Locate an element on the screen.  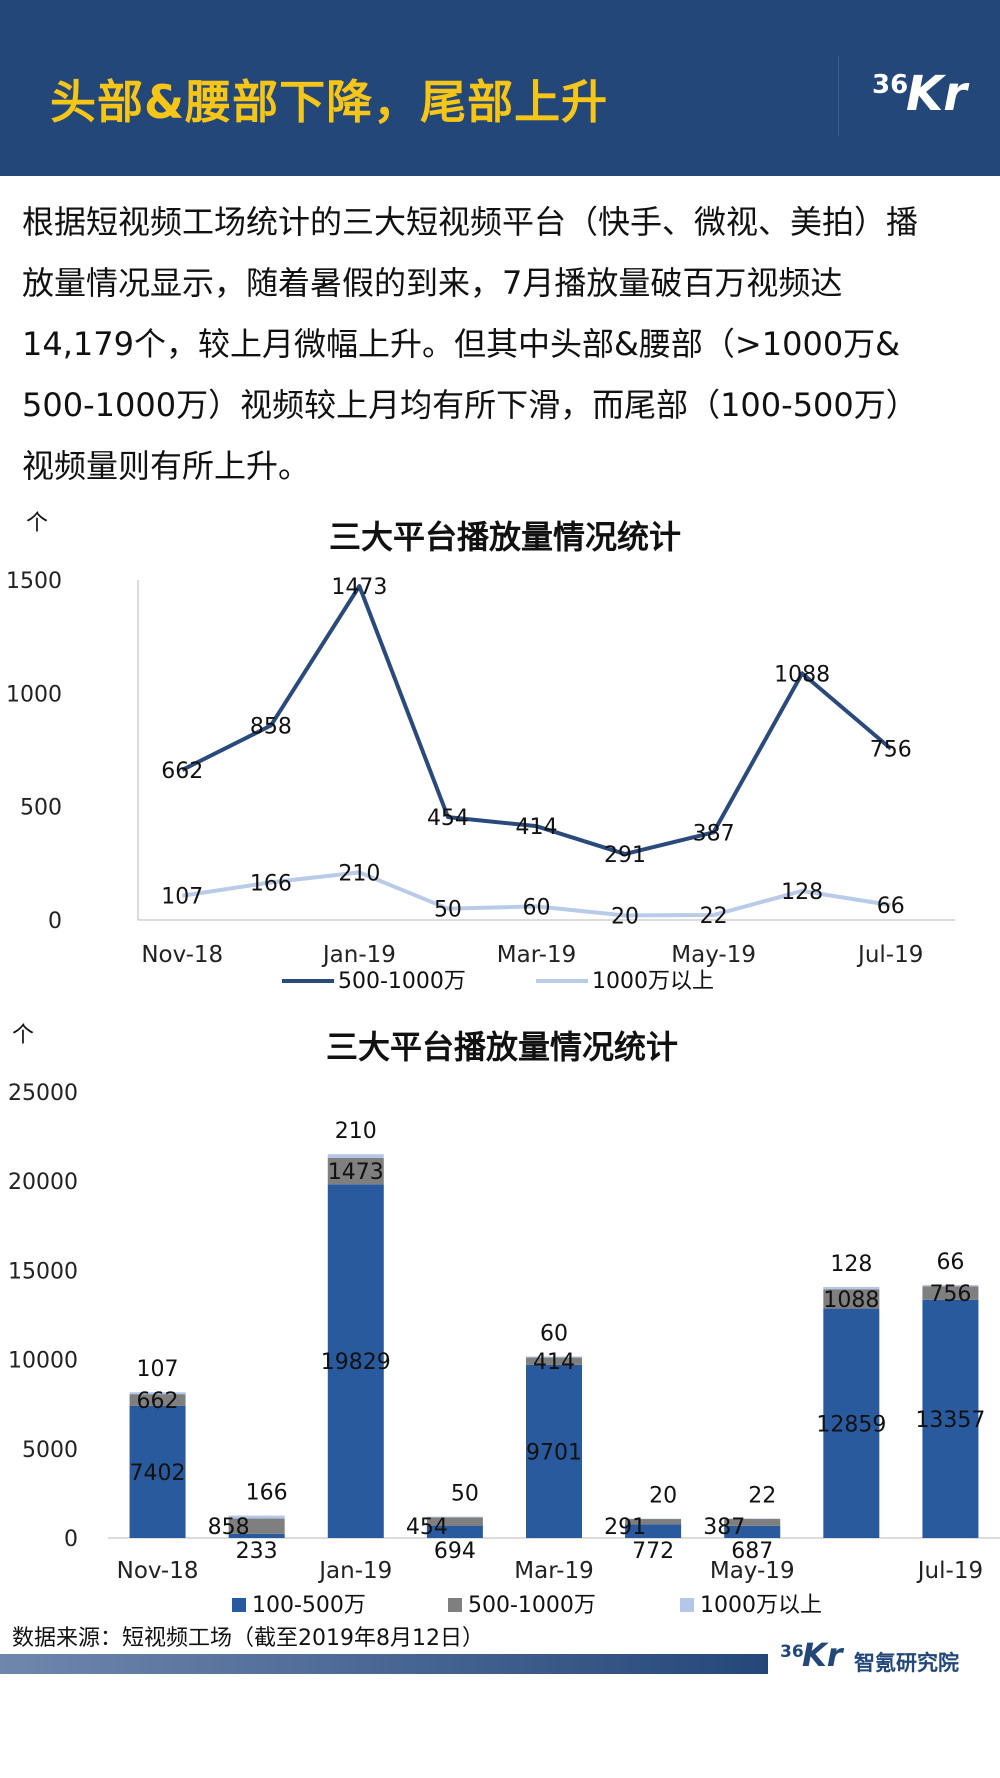
data-source-note: 数据来源：短视频工场（截至2019年8月12日） is located at coordinates (248, 1638).